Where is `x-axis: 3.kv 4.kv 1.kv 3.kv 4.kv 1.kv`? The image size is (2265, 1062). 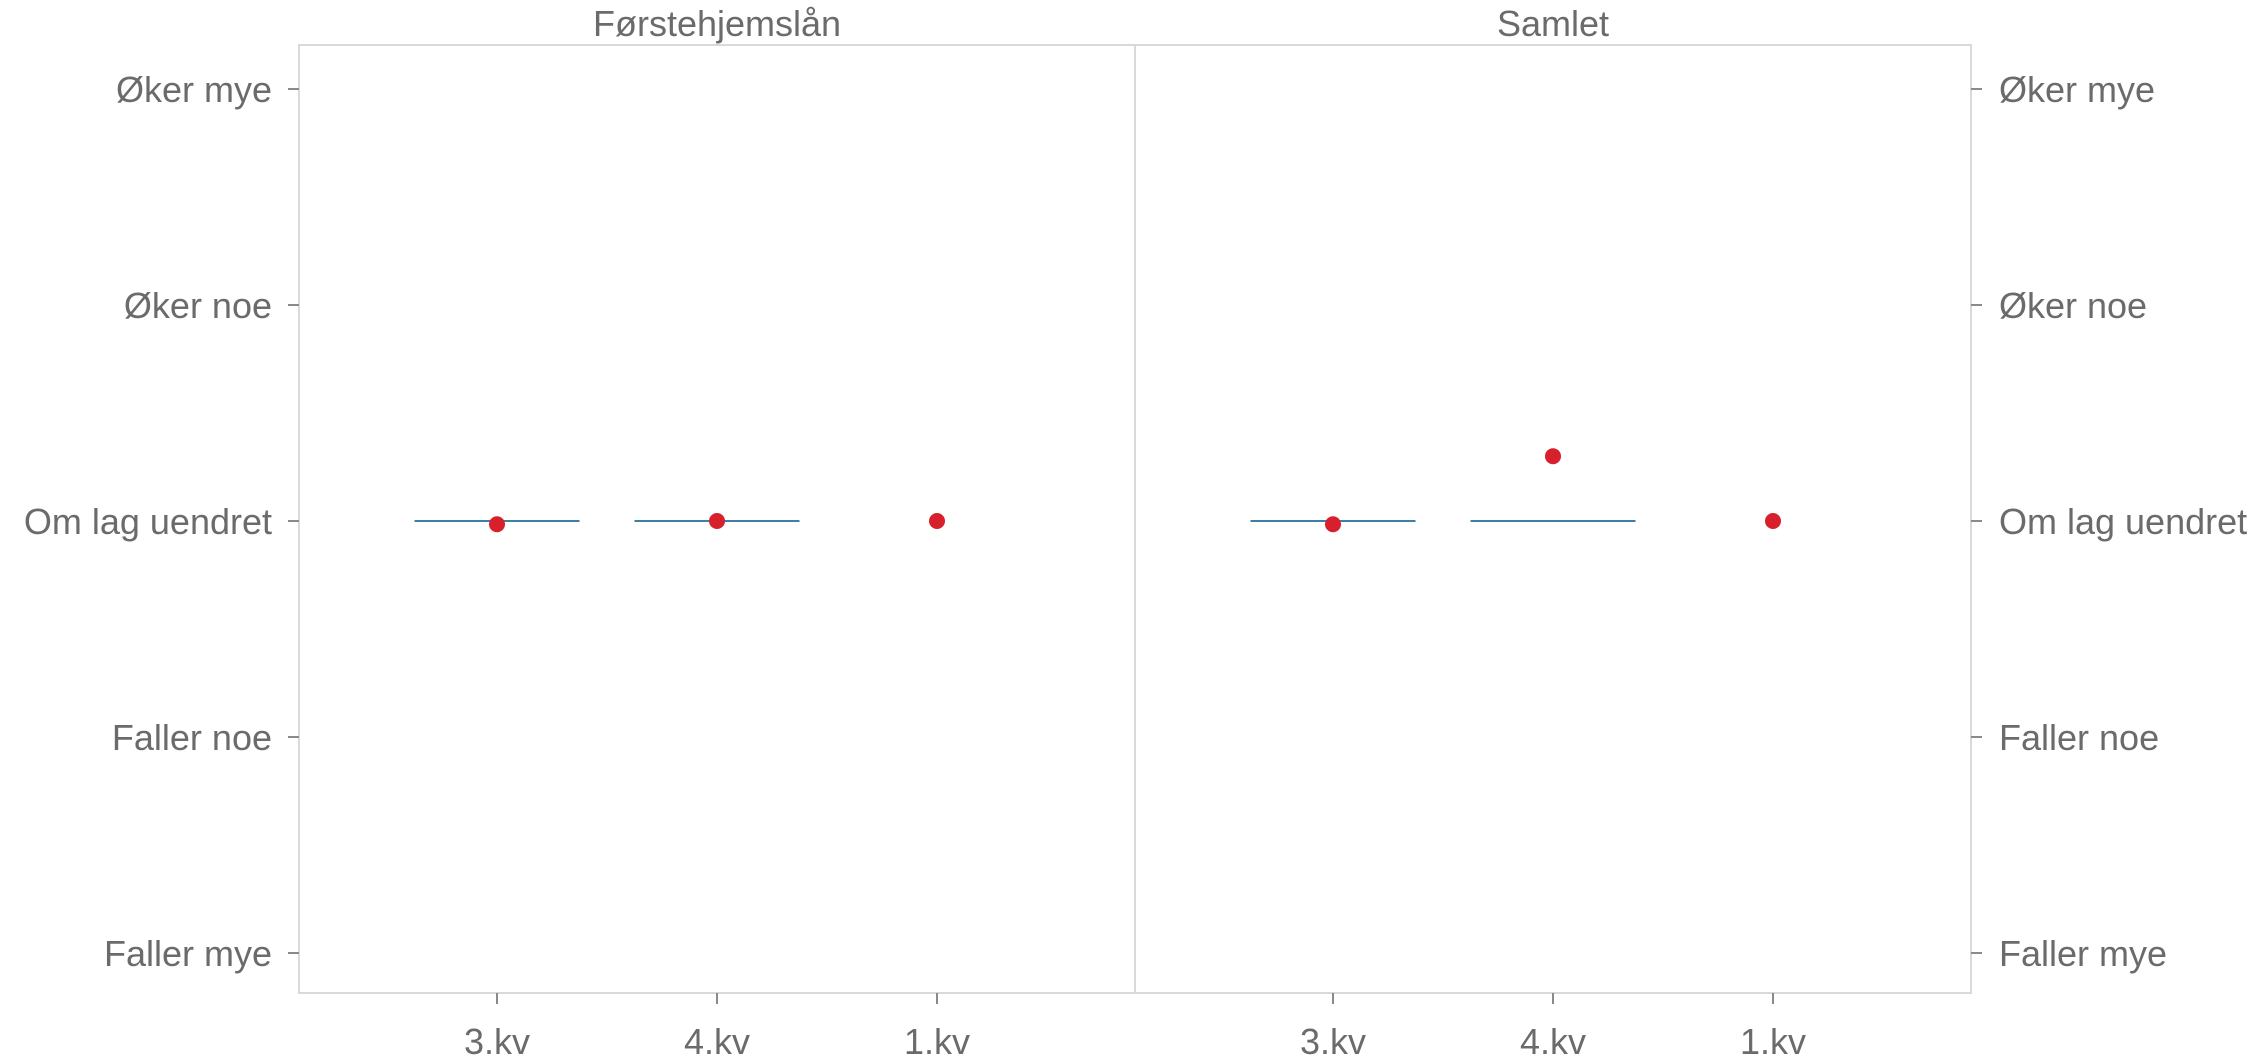
x-axis: 3.kv 4.kv 1.kv 3.kv 4.kv 1.kv is located at coordinates (1135, 1027).